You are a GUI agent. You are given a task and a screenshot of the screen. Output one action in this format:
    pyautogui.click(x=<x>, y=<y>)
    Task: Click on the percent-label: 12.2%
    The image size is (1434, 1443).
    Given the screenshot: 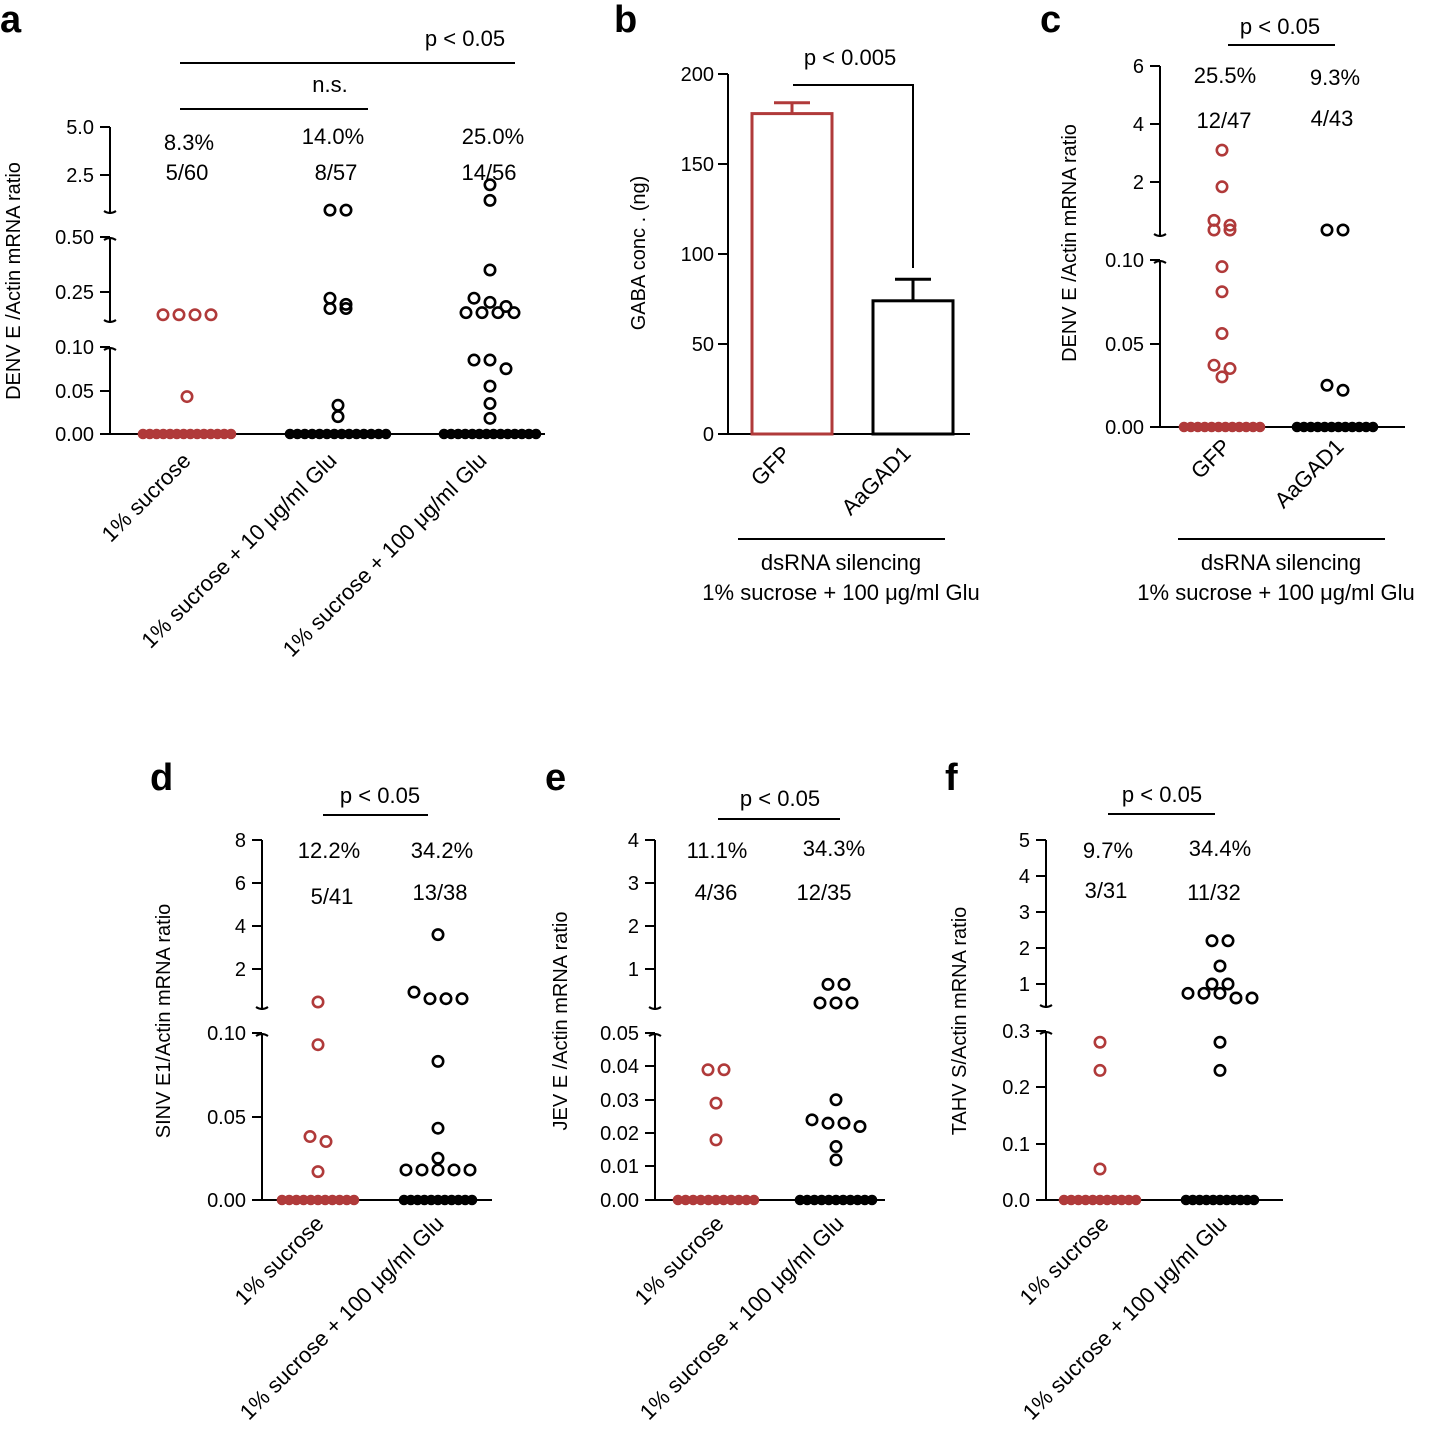 What is the action you would take?
    pyautogui.click(x=329, y=850)
    